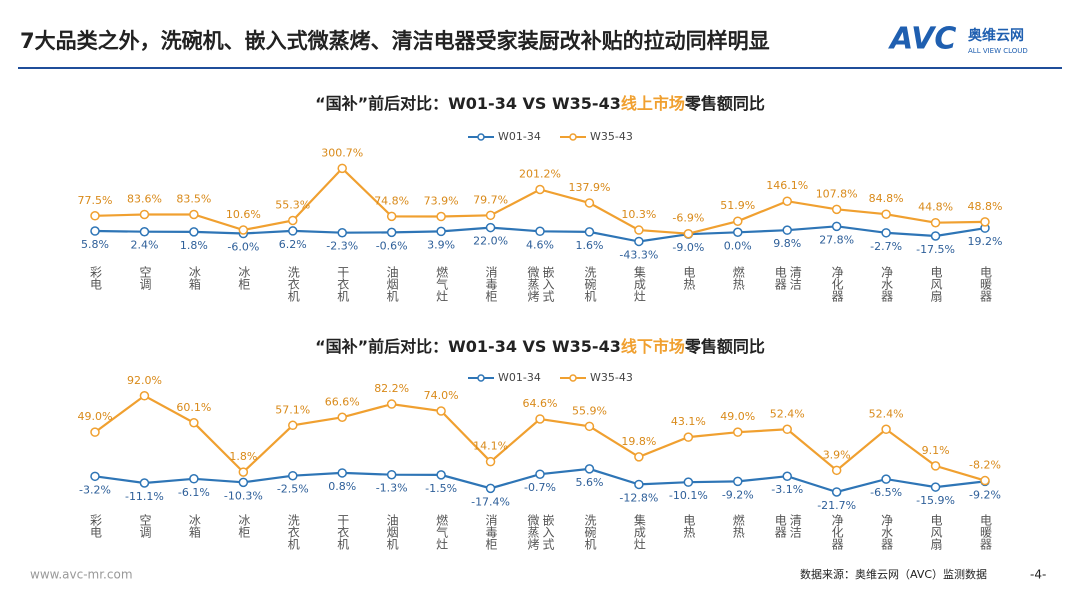  Describe the element at coordinates (490, 199) in the screenshot. I see `data-label: 79.7%` at that location.